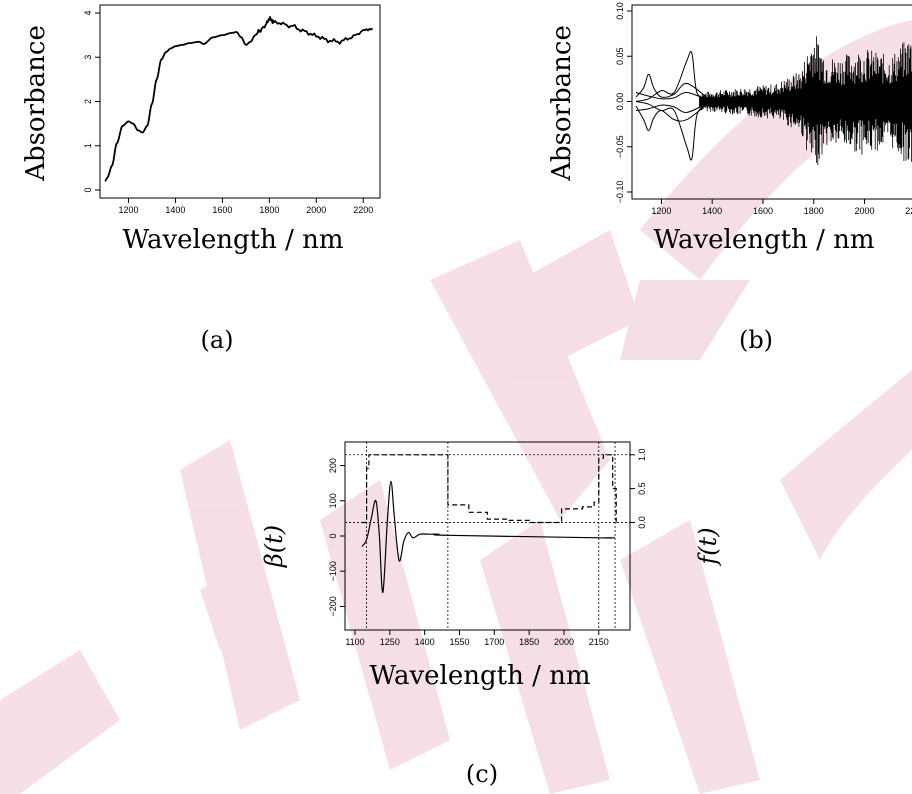 This screenshot has height=794, width=912. I want to click on panel-a-y-tick-label: 0, so click(88, 189).